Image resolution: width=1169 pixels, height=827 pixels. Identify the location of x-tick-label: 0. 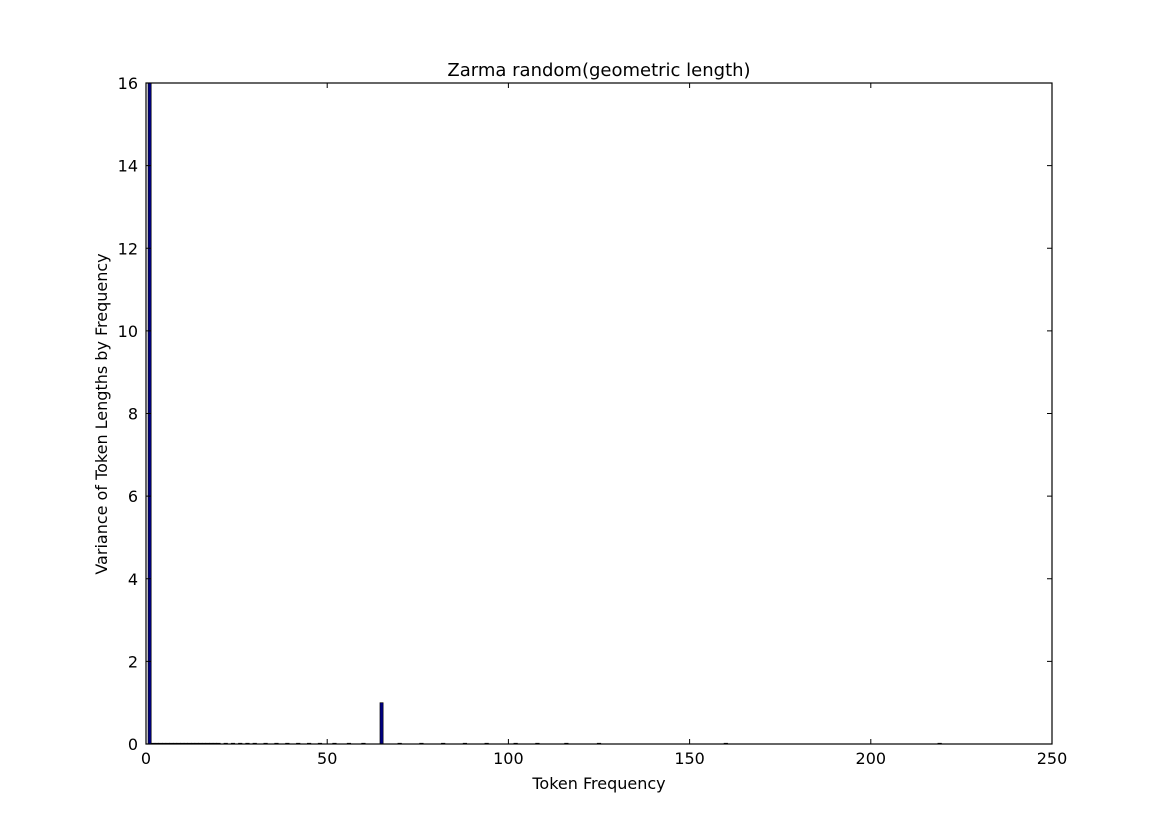
(146, 758).